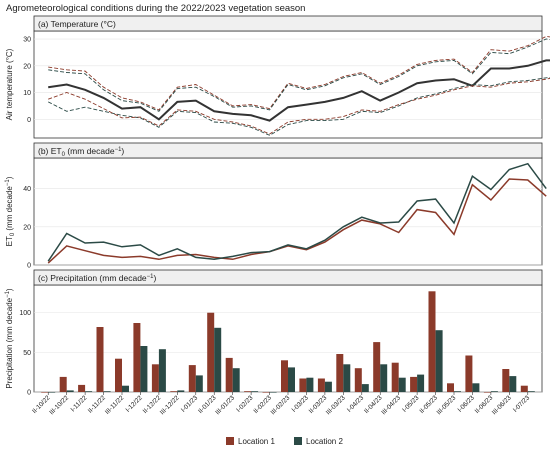 This screenshot has width=550, height=451. Describe the element at coordinates (447, 405) in the screenshot. I see `x-tick-label: III-05/23` at that location.